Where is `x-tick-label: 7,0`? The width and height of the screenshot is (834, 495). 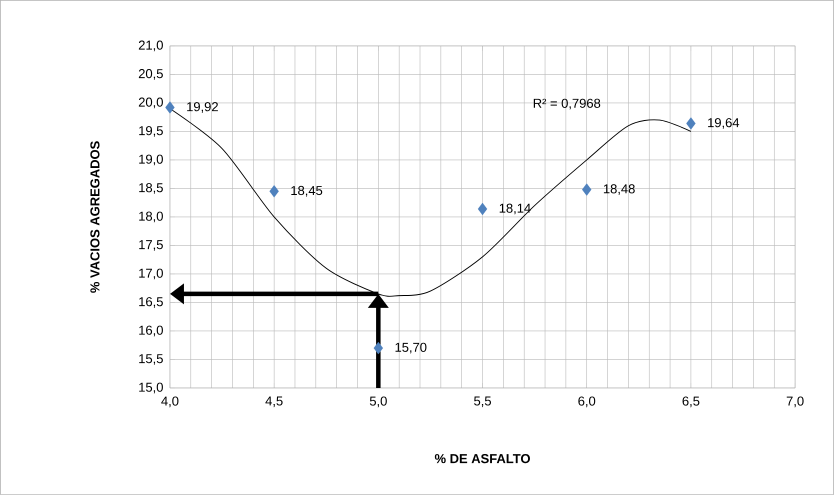 x-tick-label: 7,0 is located at coordinates (795, 402).